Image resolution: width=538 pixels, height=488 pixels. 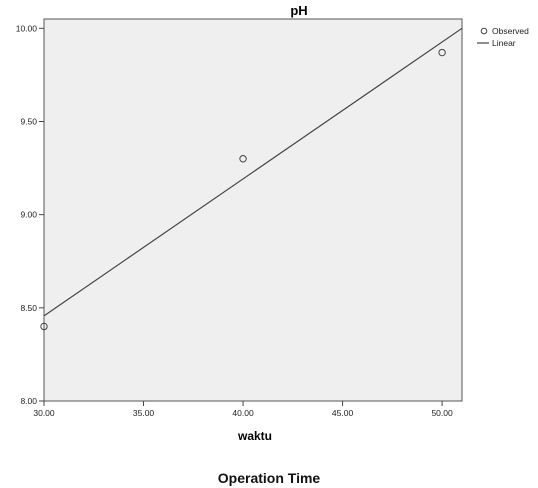 What do you see at coordinates (504, 43) in the screenshot?
I see `legend-linear-label: Linear` at bounding box center [504, 43].